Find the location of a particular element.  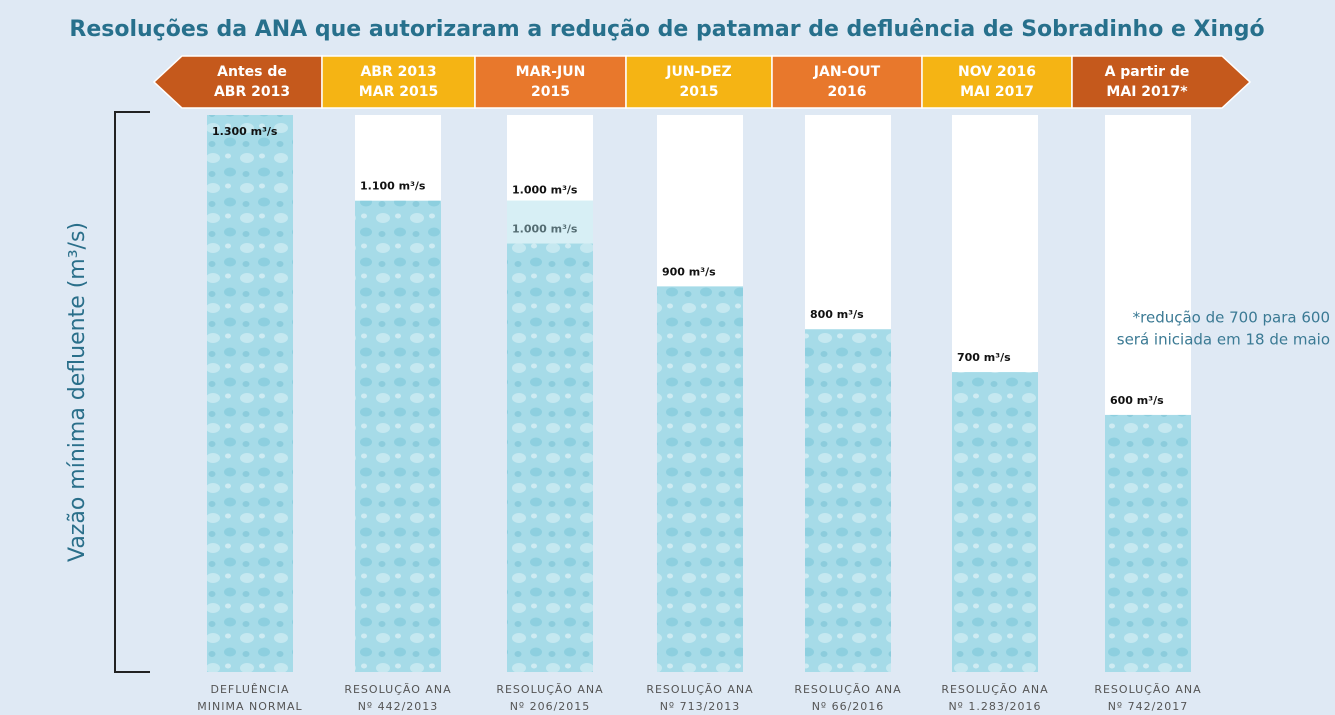

x-tick-label: Nº 1.283/2016 is located at coordinates (994, 706).